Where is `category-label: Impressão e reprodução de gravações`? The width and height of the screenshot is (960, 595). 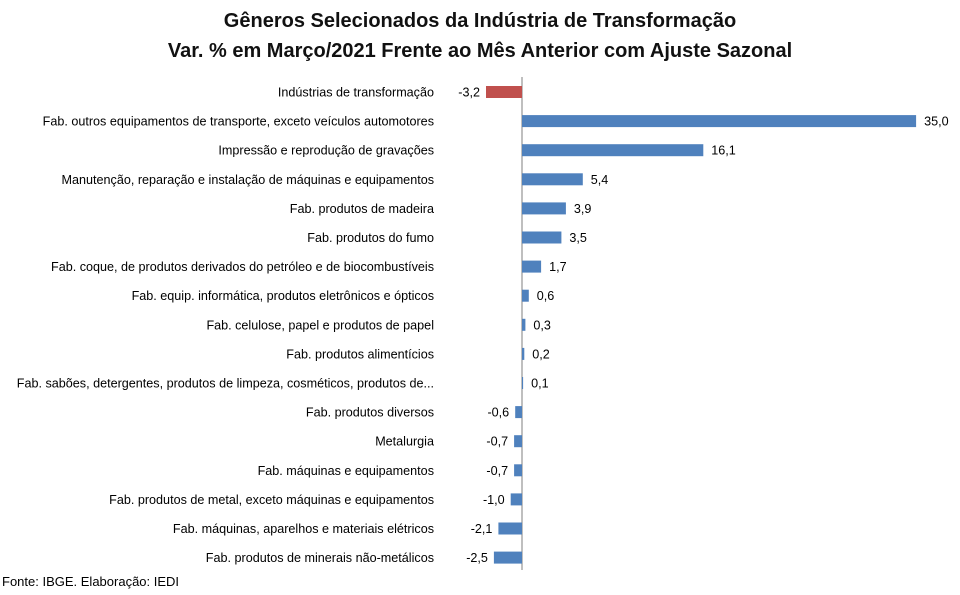
category-label: Impressão e reprodução de gravações is located at coordinates (326, 151).